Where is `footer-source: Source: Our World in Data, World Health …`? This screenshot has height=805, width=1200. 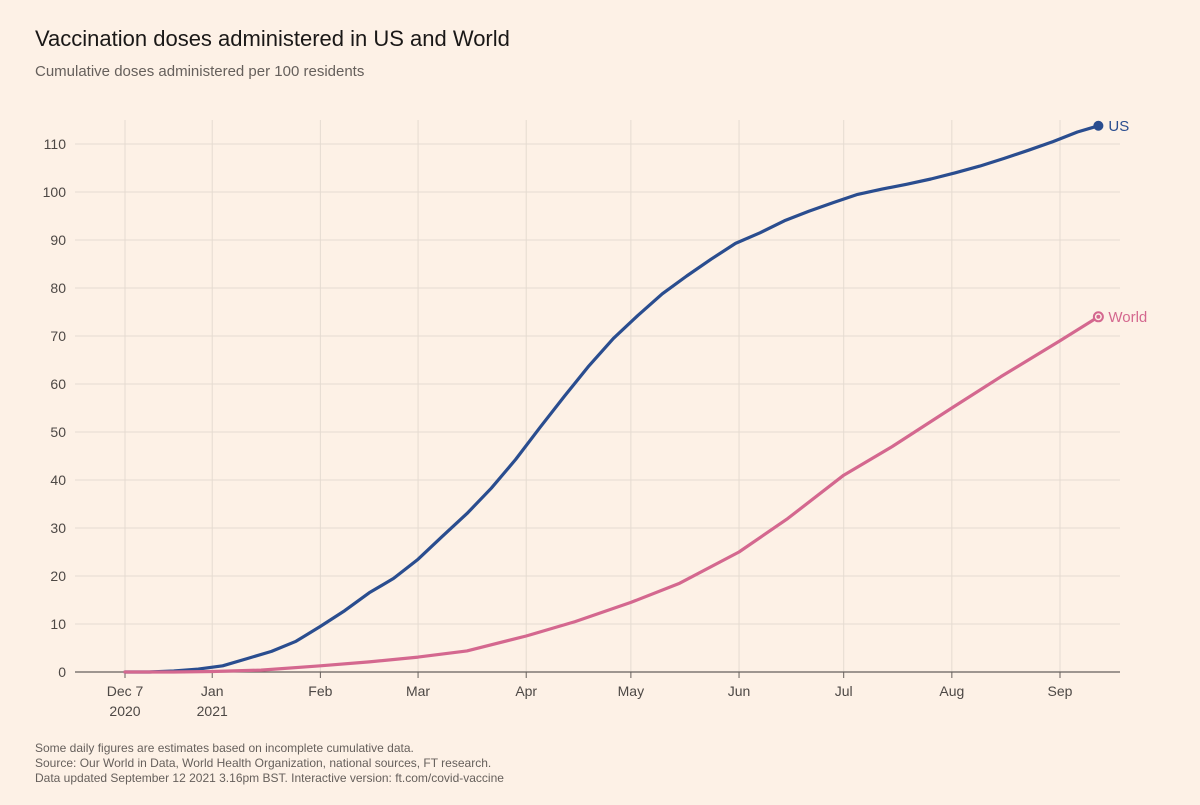 footer-source: Source: Our World in Data, World Health … is located at coordinates (263, 763).